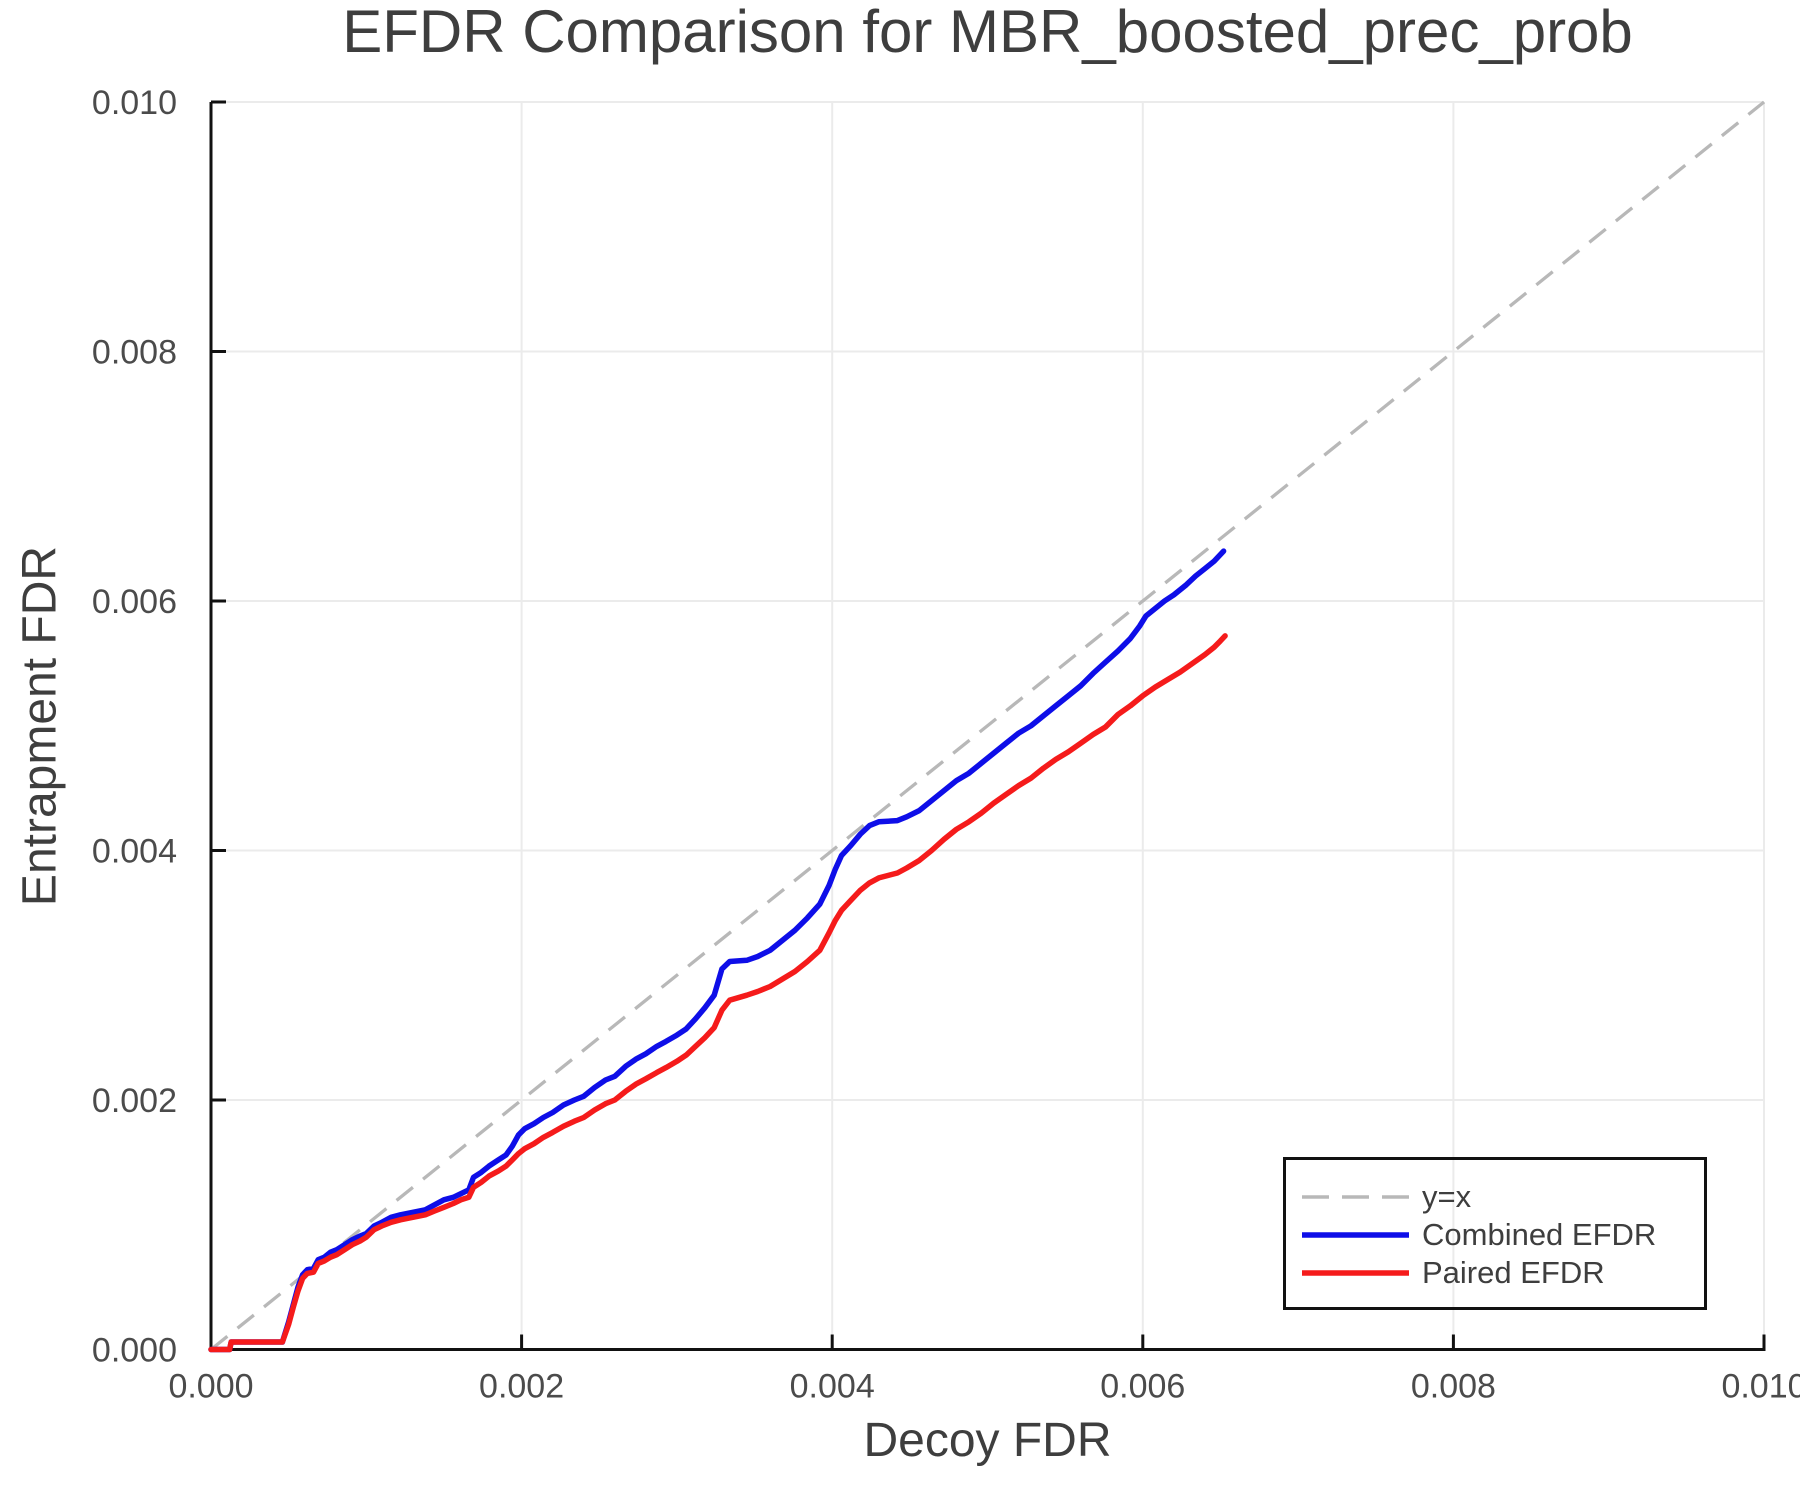 Image resolution: width=1800 pixels, height=1500 pixels. Describe the element at coordinates (1539, 1234) in the screenshot. I see `legend-label: Combined EFDR` at that location.